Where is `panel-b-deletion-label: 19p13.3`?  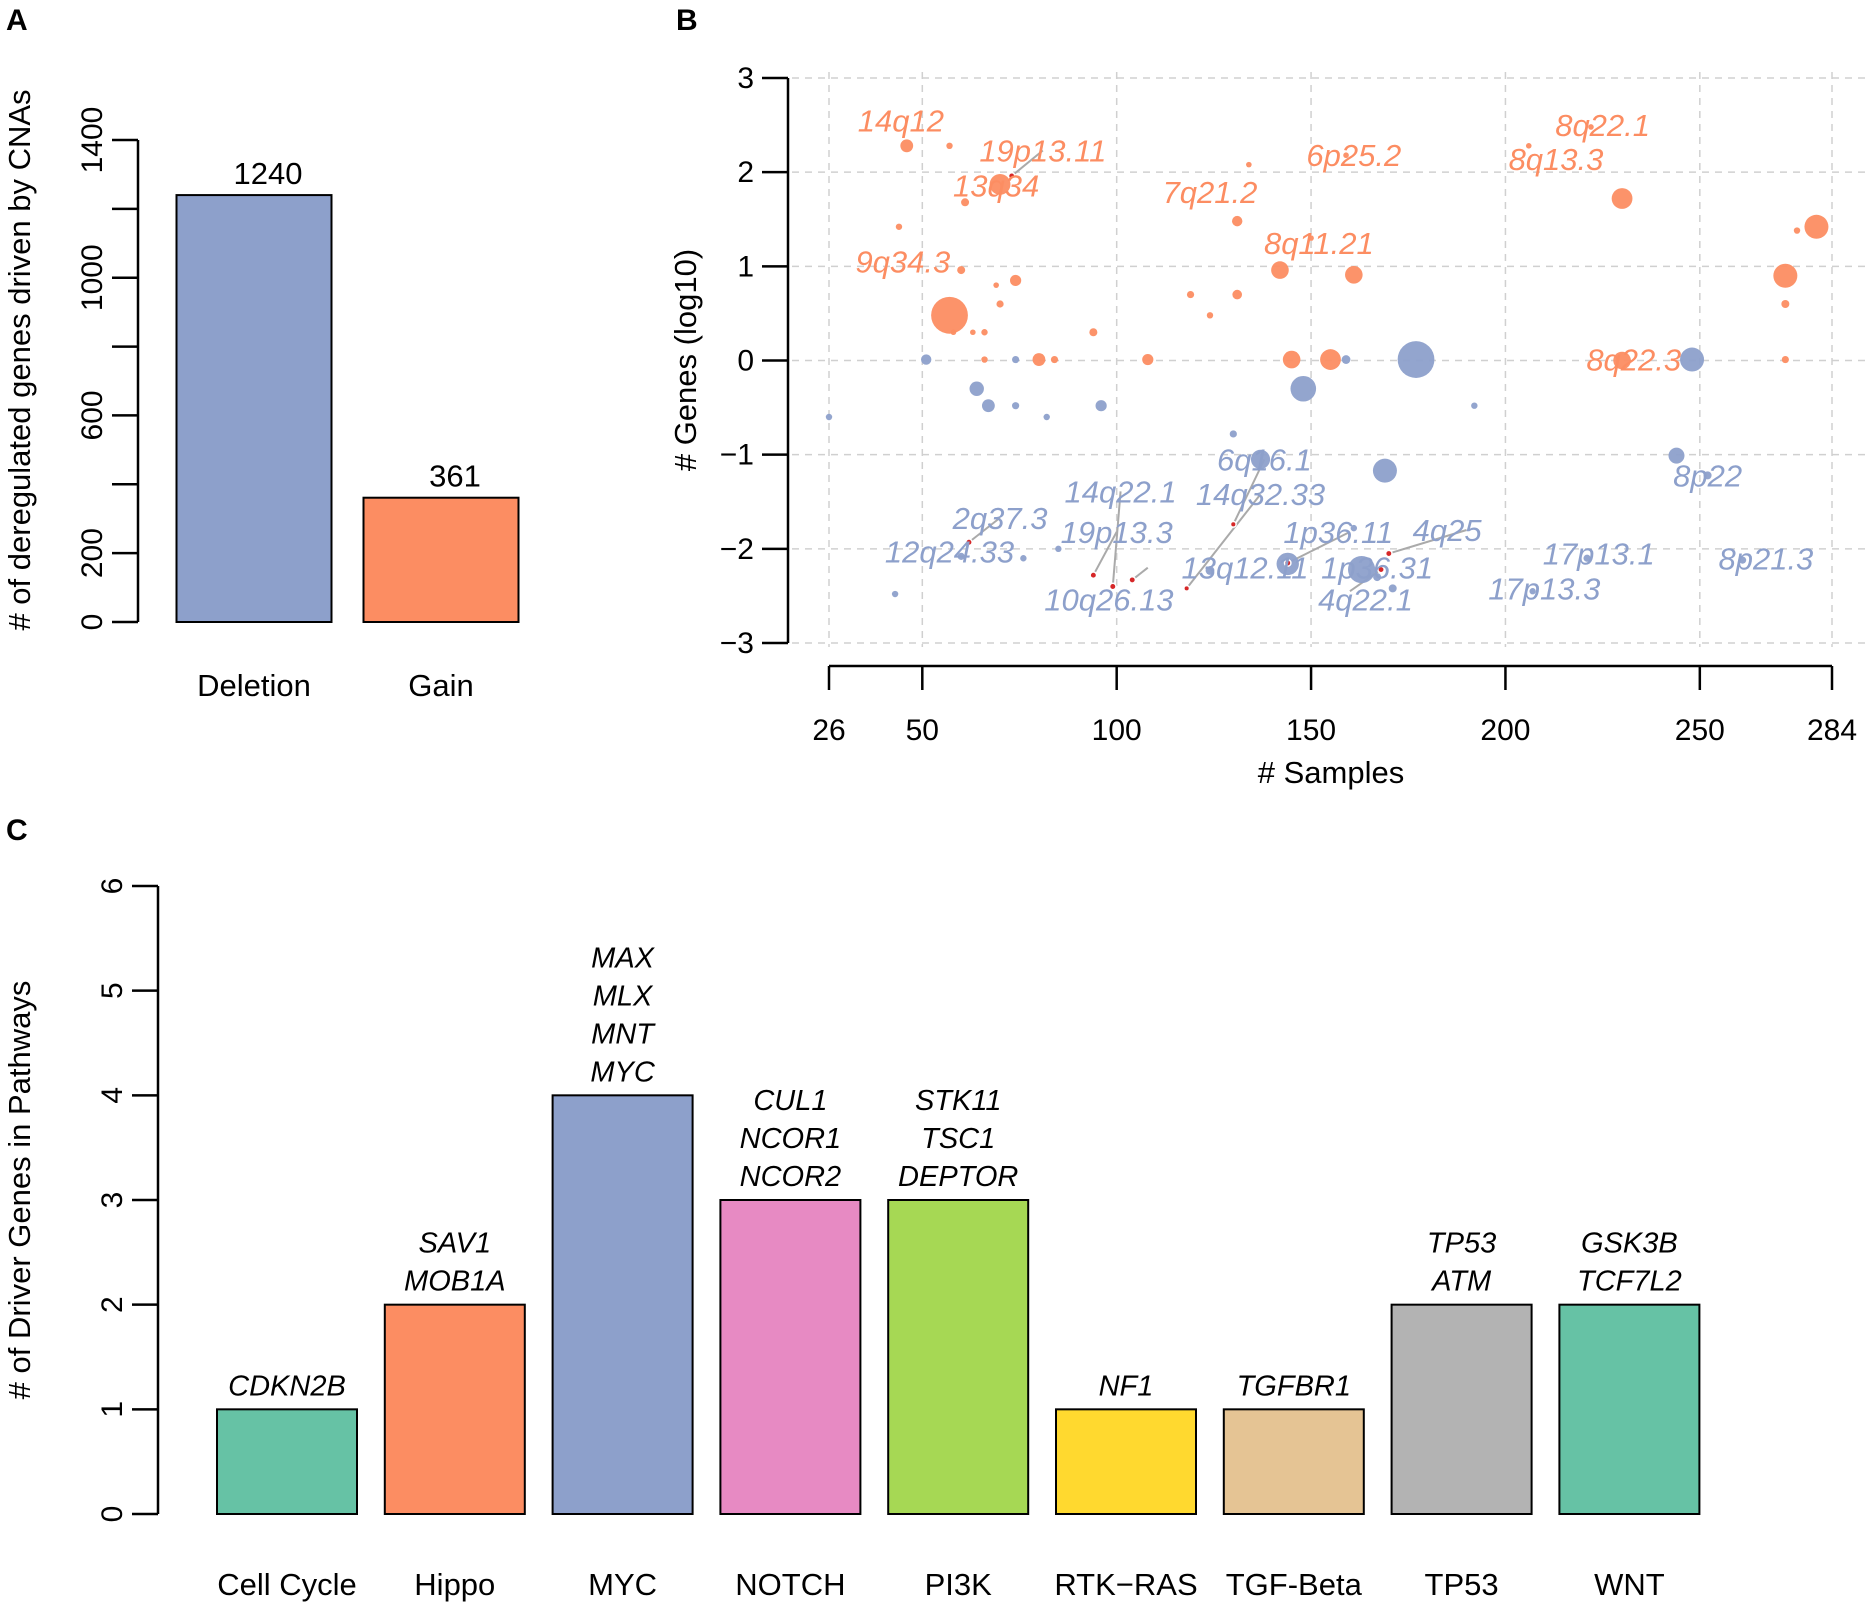 panel-b-deletion-label: 19p13.3 is located at coordinates (1117, 532).